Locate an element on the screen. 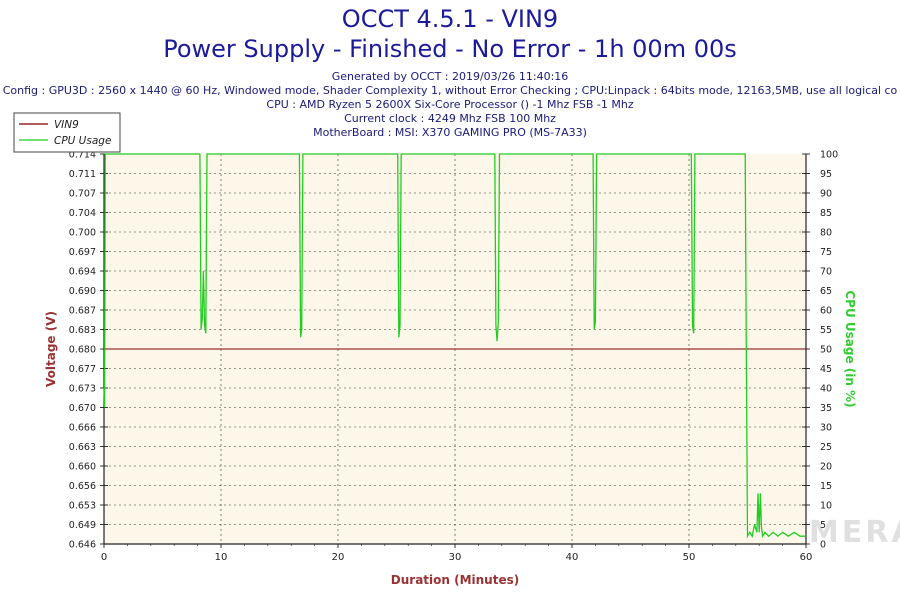 The width and height of the screenshot is (900, 600). y-tick-label: 0.687 is located at coordinates (82, 311).